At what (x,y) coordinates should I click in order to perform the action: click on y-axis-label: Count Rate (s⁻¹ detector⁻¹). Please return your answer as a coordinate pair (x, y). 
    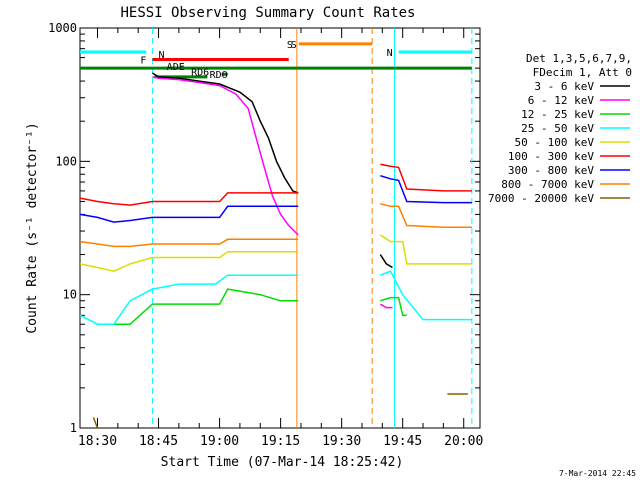
    Looking at the image, I should click on (32, 227).